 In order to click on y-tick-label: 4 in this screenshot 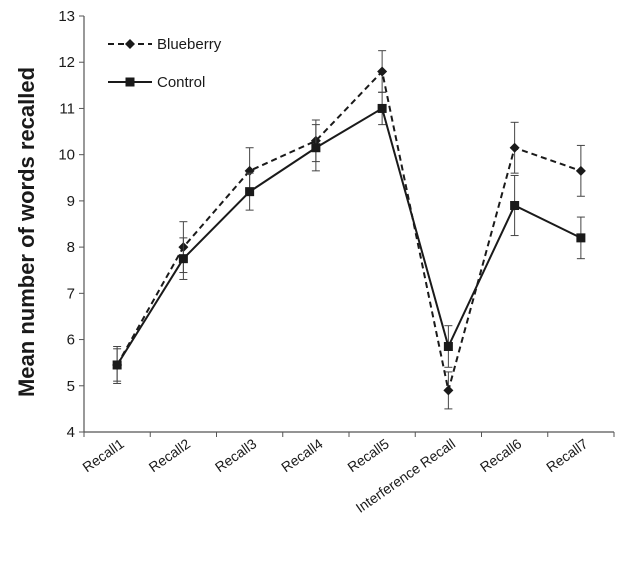, I will do `click(71, 432)`.